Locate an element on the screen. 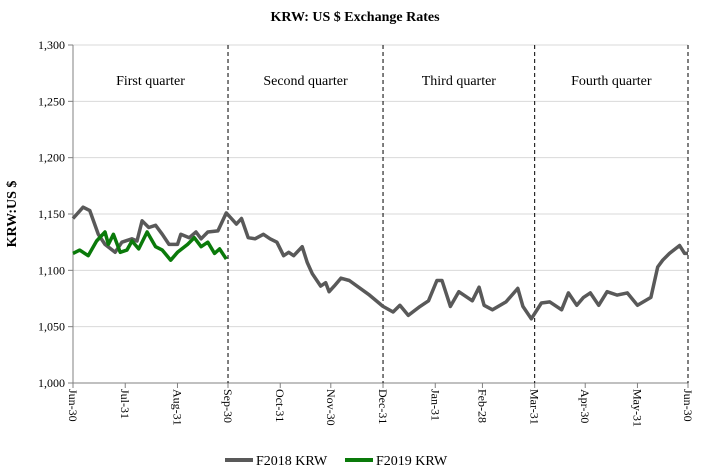 This screenshot has height=471, width=711. y-tick-label: 1,000 is located at coordinates (51, 383).